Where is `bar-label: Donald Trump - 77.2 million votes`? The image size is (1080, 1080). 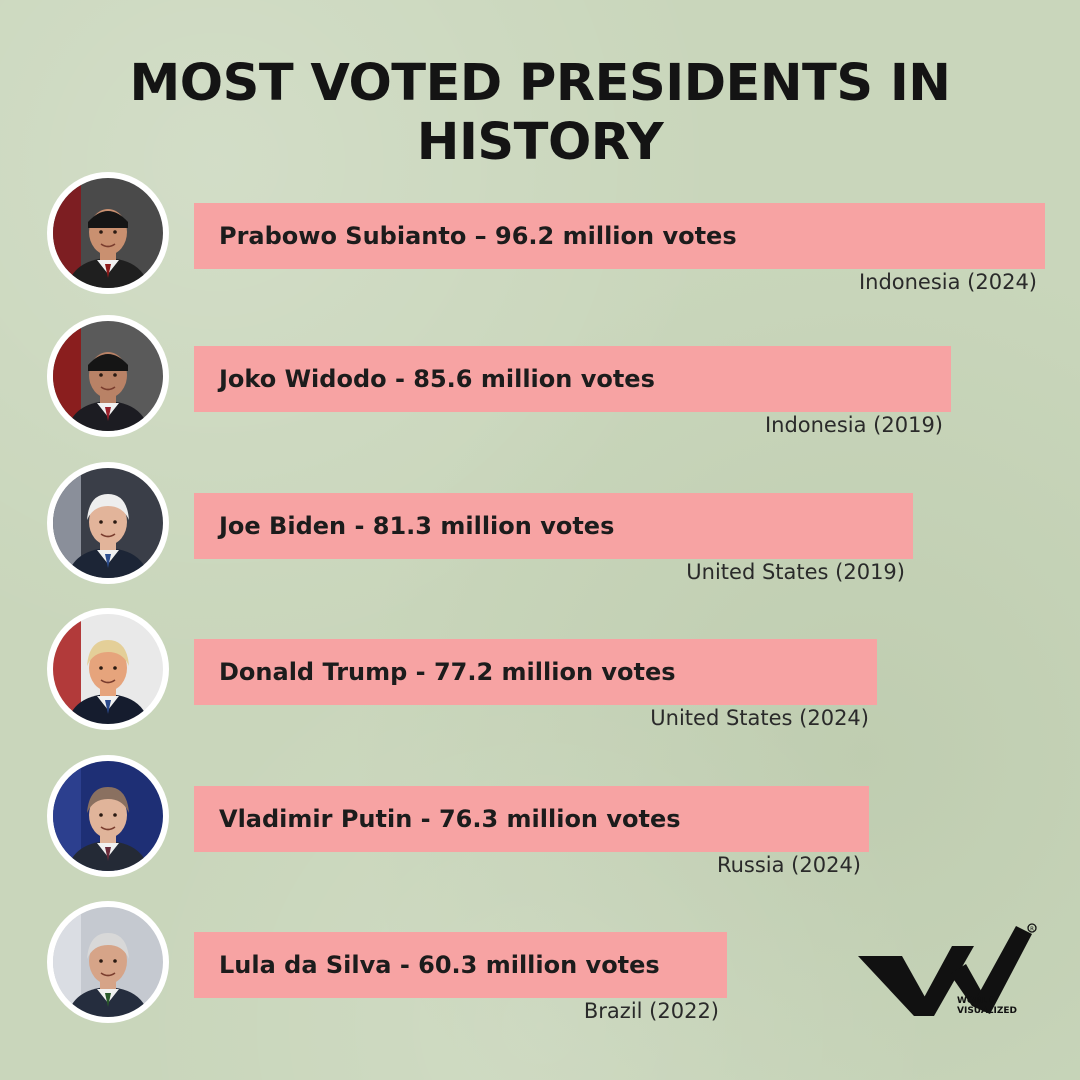 bar-label: Donald Trump - 77.2 million votes is located at coordinates (447, 672).